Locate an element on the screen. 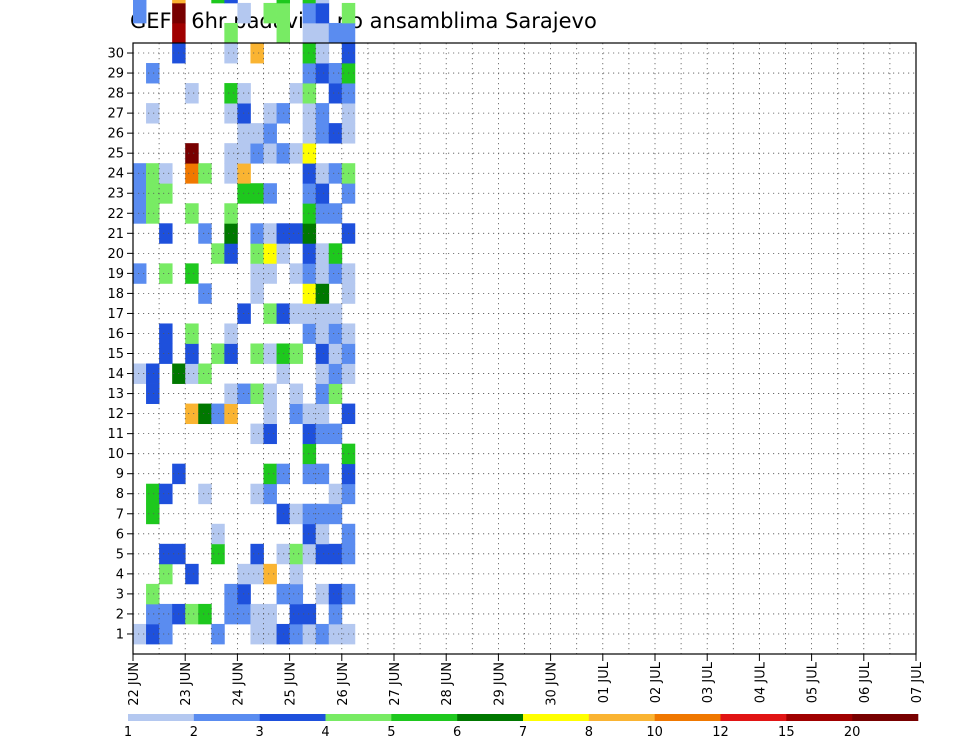 This screenshot has width=960, height=746. y-tick-label: 10 is located at coordinates (115, 454).